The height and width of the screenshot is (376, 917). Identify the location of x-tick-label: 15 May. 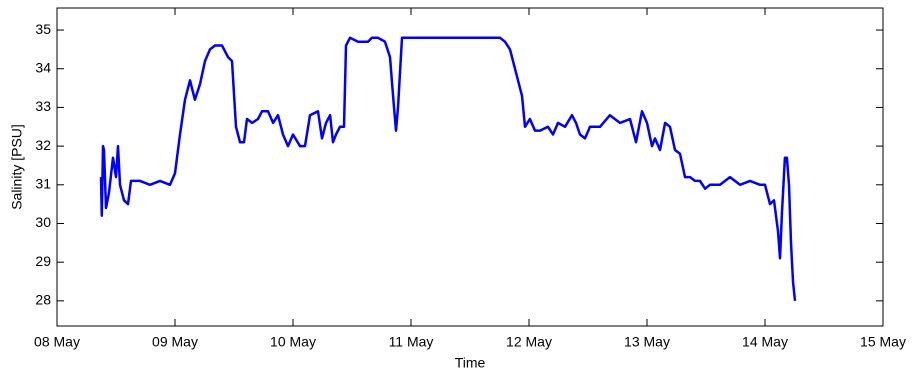
(883, 342).